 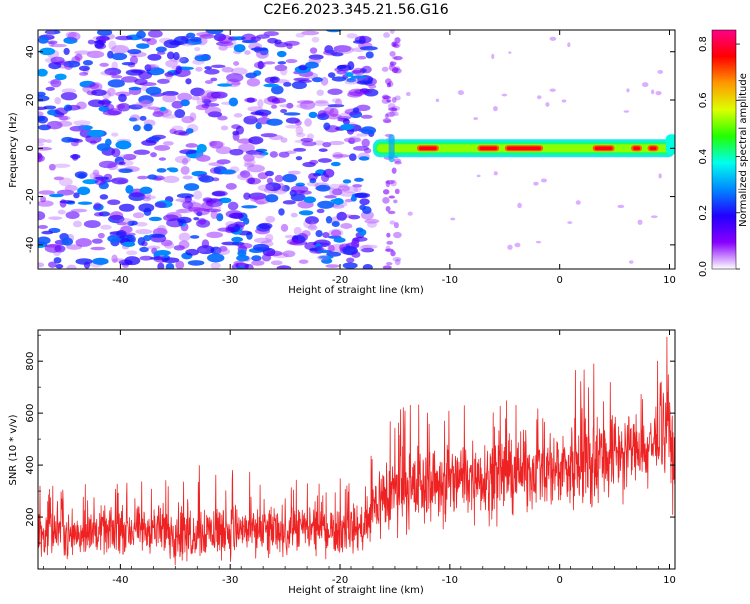 I want to click on snr-xtick-label: -20, so click(x=340, y=580).